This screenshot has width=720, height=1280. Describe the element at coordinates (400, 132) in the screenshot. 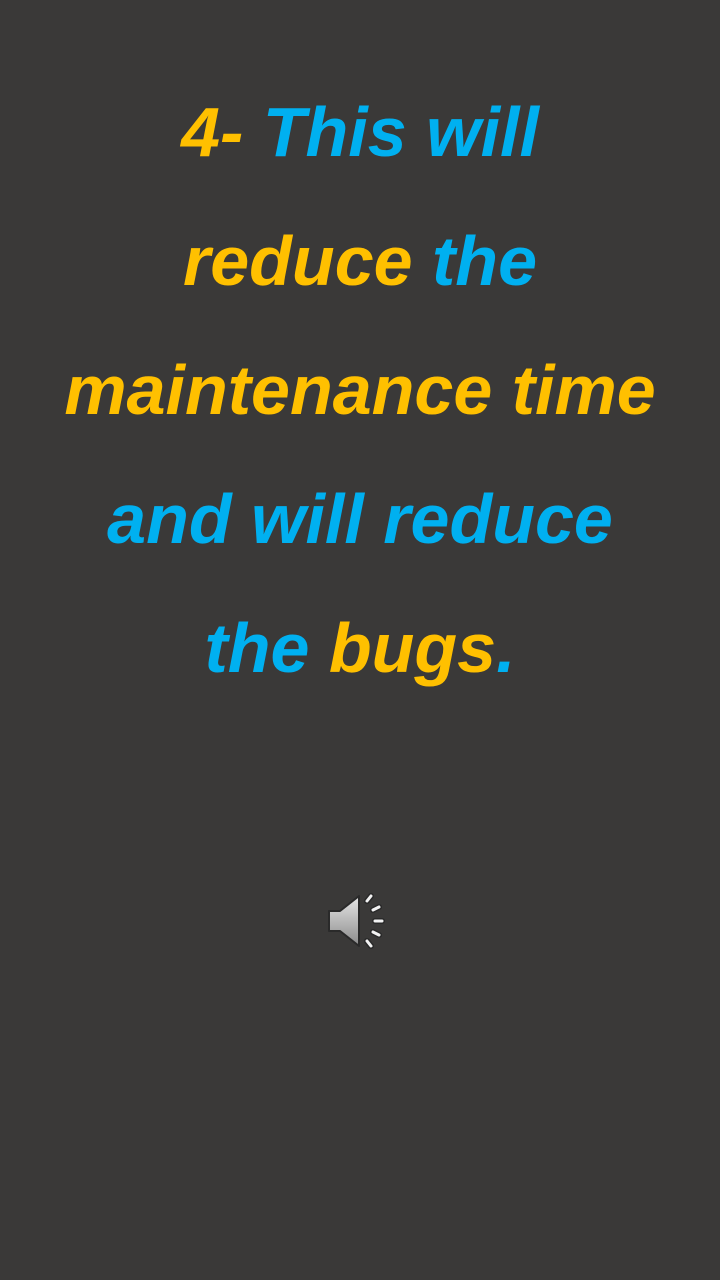

I see `text-segment: This will` at that location.